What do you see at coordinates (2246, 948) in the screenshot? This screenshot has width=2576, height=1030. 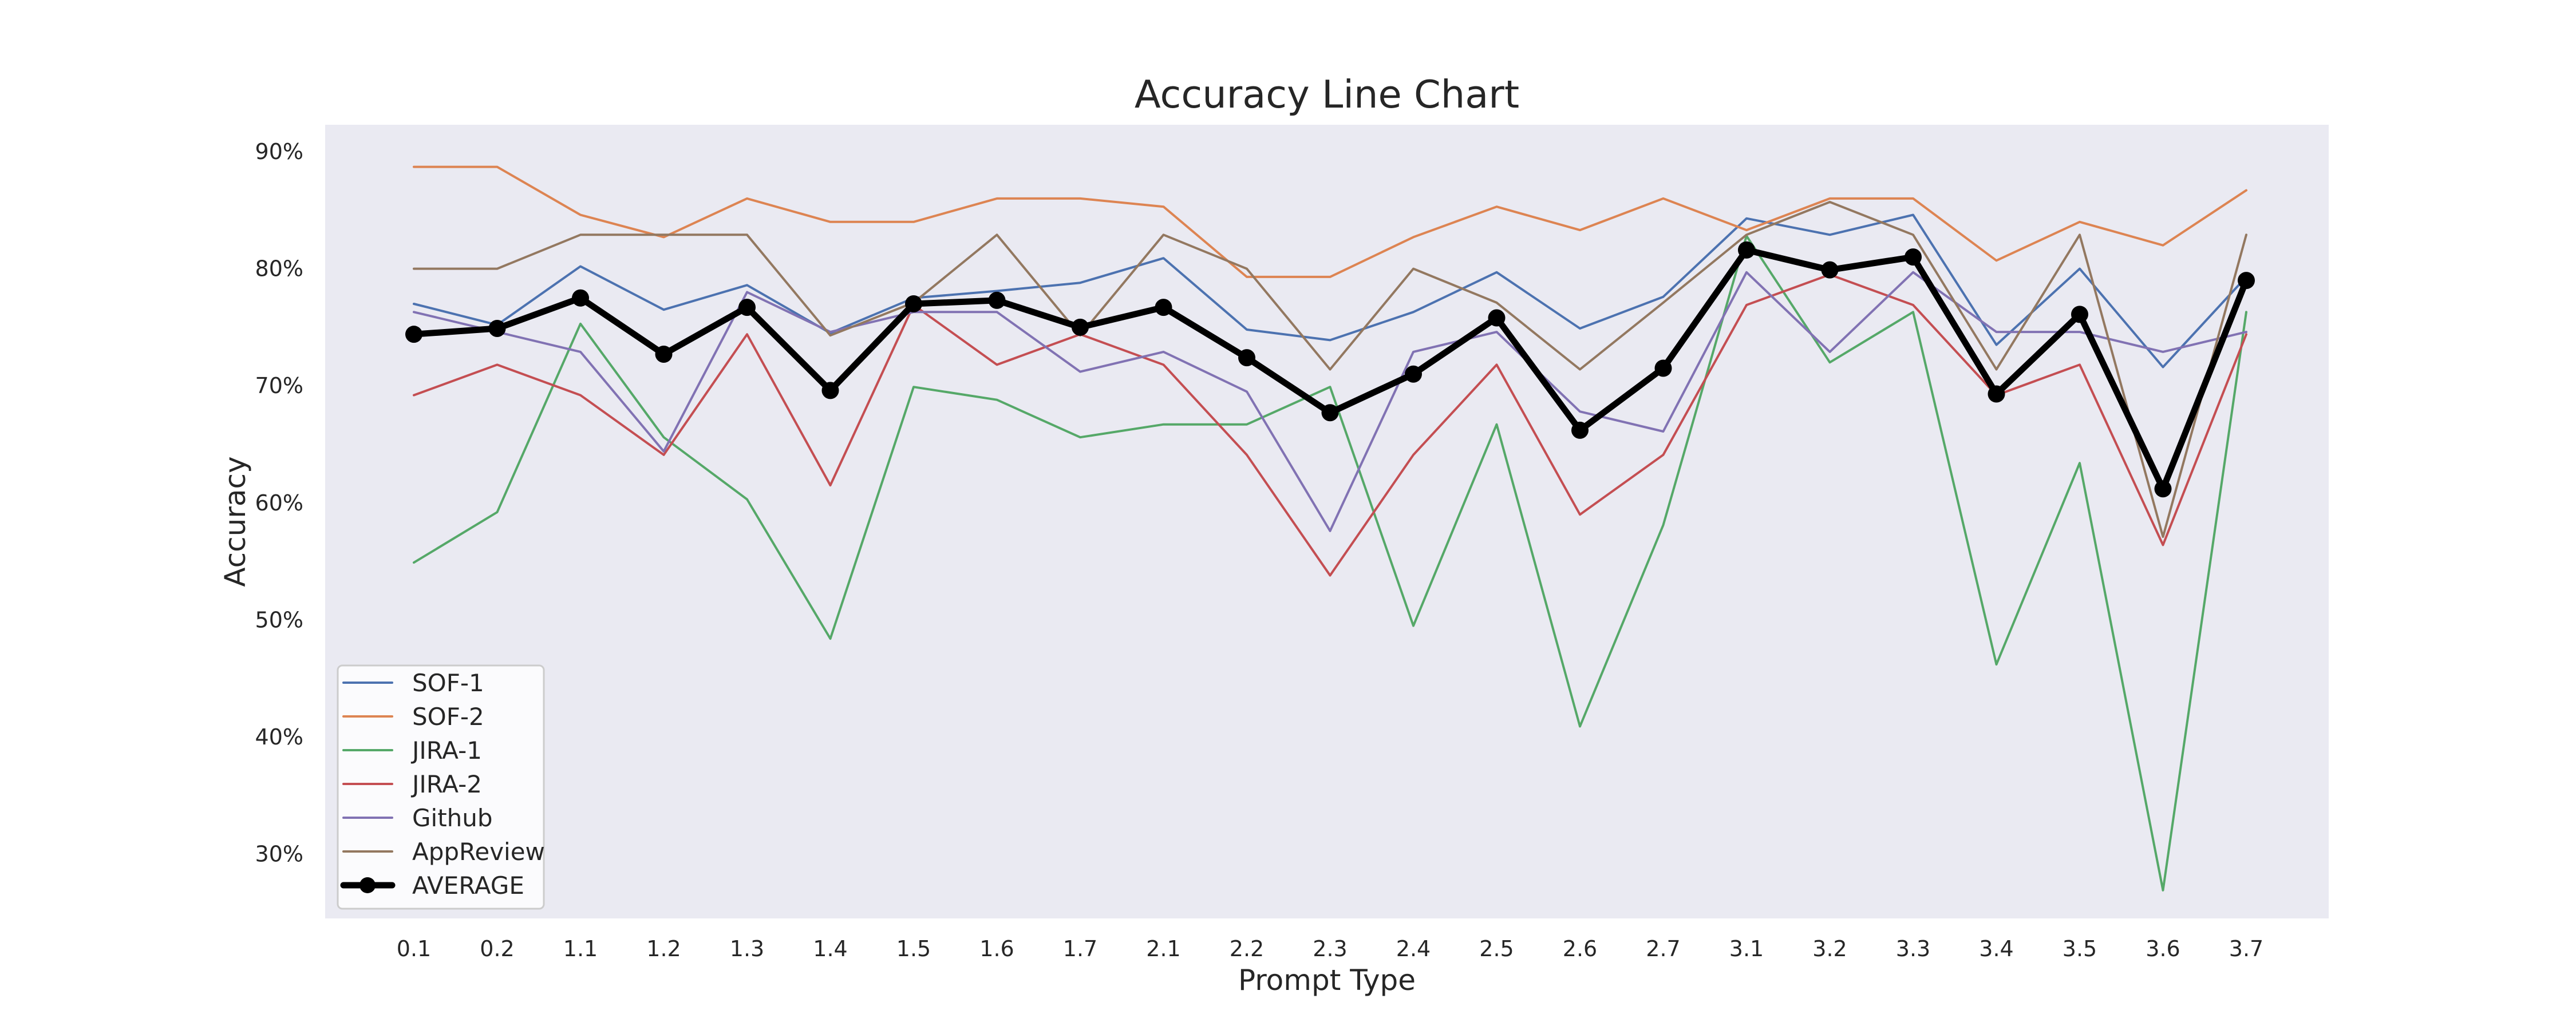 I see `x-tick-label: 3.7` at bounding box center [2246, 948].